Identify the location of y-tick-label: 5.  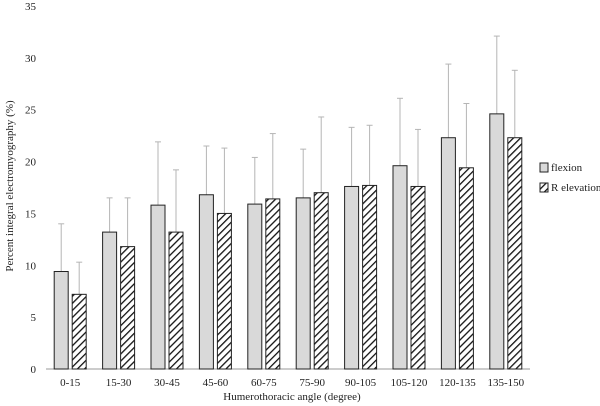
(34, 318).